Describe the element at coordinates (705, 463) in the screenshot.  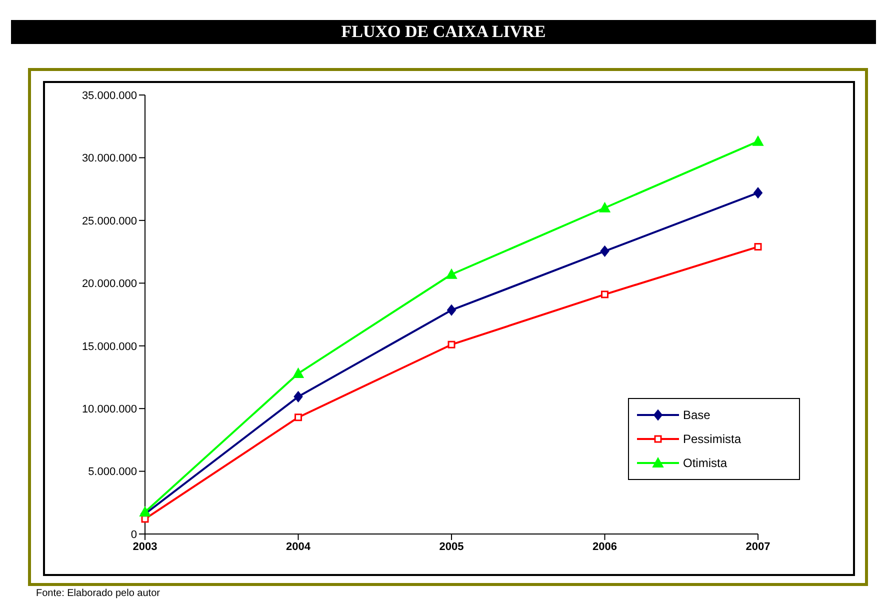
I see `legend-label: Otimista` at that location.